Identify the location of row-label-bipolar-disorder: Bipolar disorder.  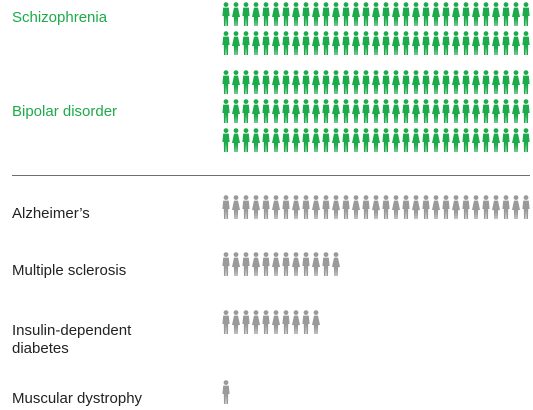
(65, 111).